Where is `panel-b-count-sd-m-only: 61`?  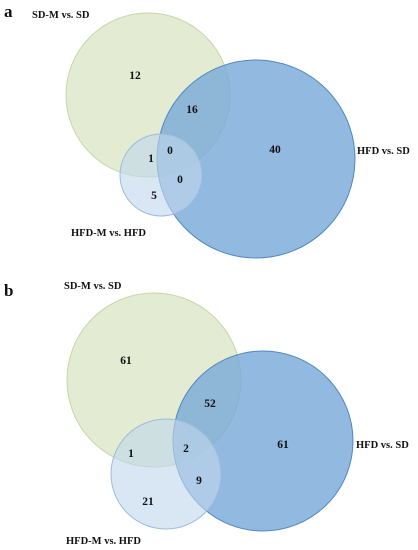 panel-b-count-sd-m-only: 61 is located at coordinates (126, 361).